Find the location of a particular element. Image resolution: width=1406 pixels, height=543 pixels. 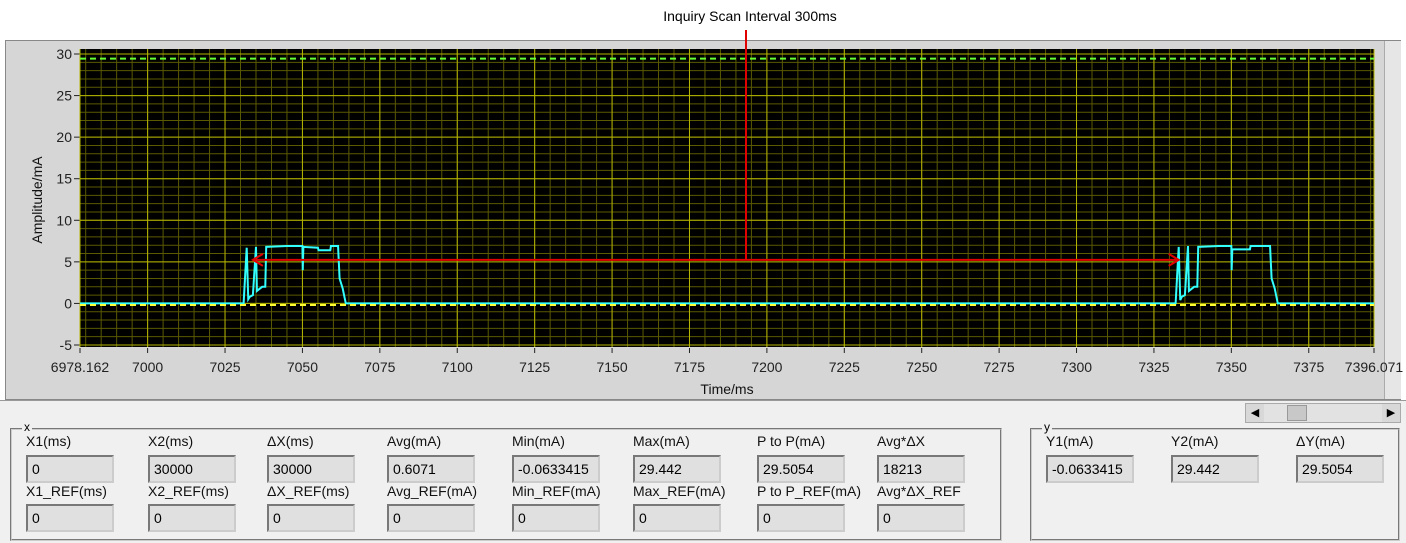

cursor-label: ΔX(ms) is located at coordinates (290, 441).